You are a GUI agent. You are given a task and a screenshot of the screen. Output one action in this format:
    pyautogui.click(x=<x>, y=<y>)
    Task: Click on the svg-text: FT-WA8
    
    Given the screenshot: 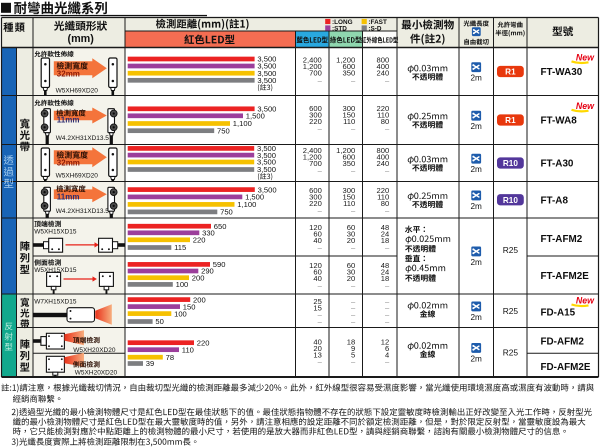 What is the action you would take?
    pyautogui.click(x=559, y=121)
    